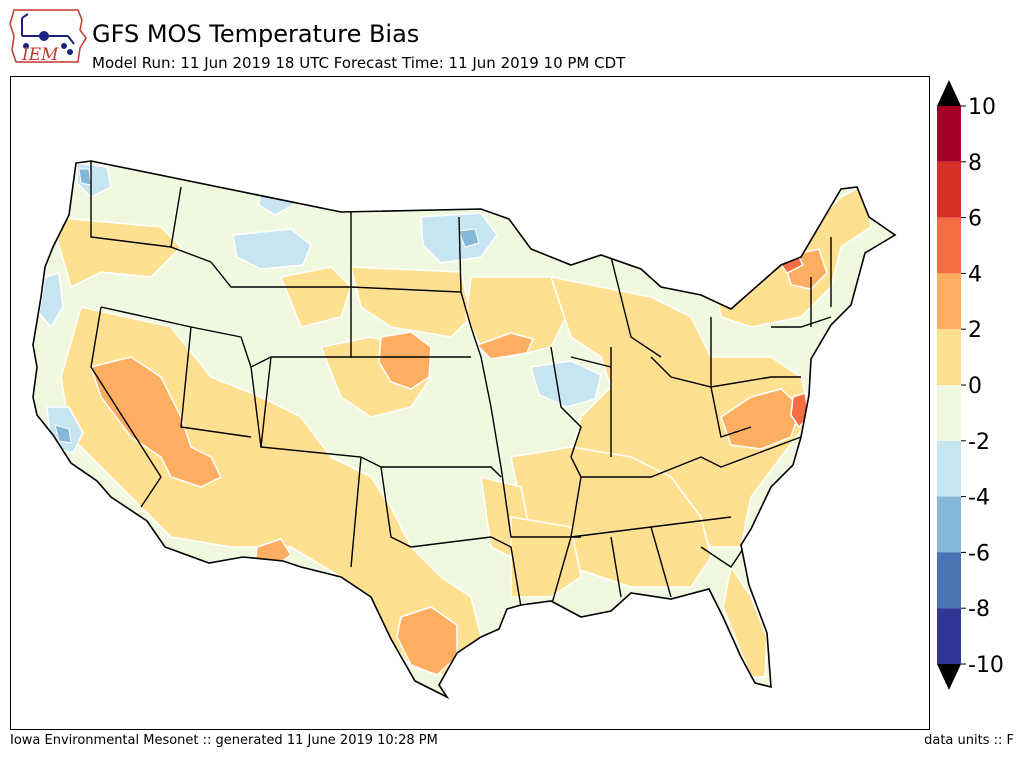  What do you see at coordinates (949, 93) in the screenshot?
I see `colorbar-over-arrow` at bounding box center [949, 93].